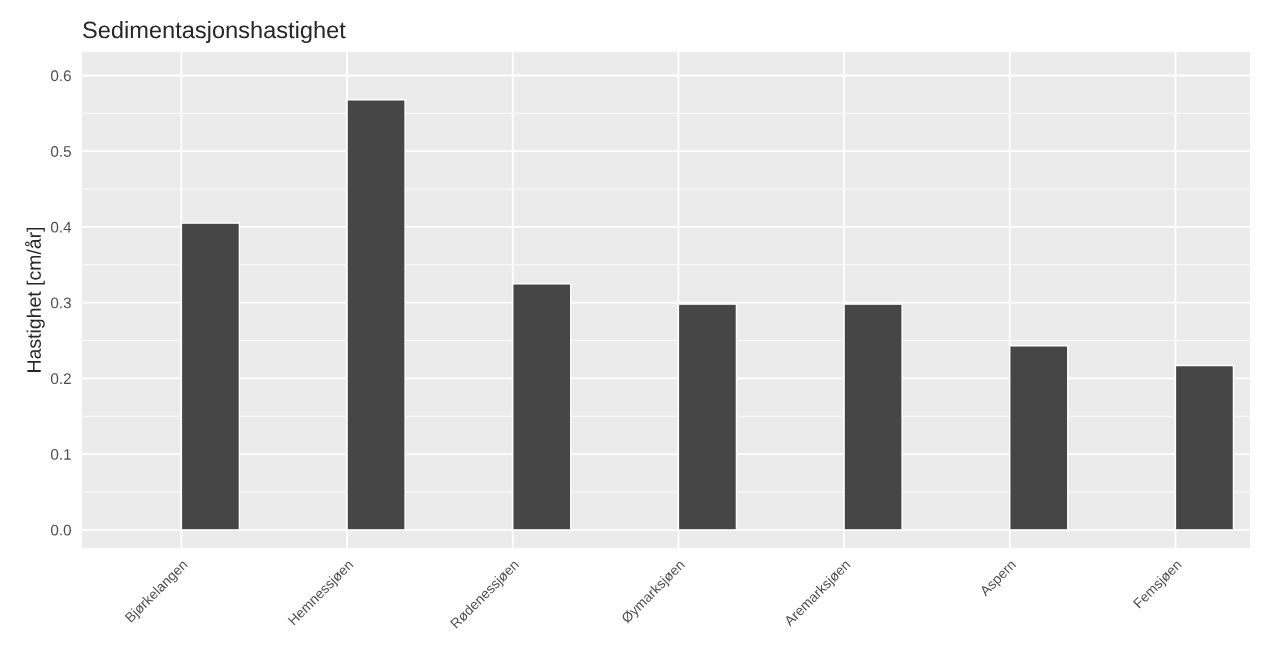 The width and height of the screenshot is (1277, 657). I want to click on y-tick-label: 0.2, so click(60, 379).